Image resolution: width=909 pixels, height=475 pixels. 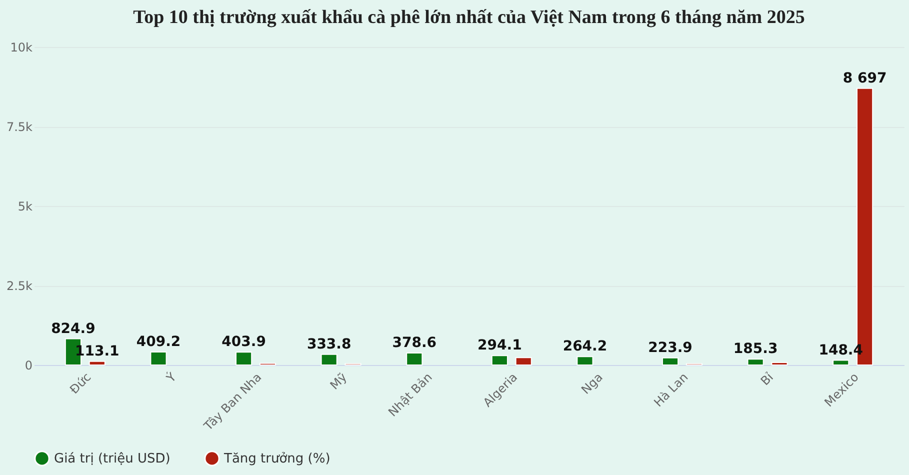 I want to click on y-tick-label: 2.5k, so click(x=19, y=286).